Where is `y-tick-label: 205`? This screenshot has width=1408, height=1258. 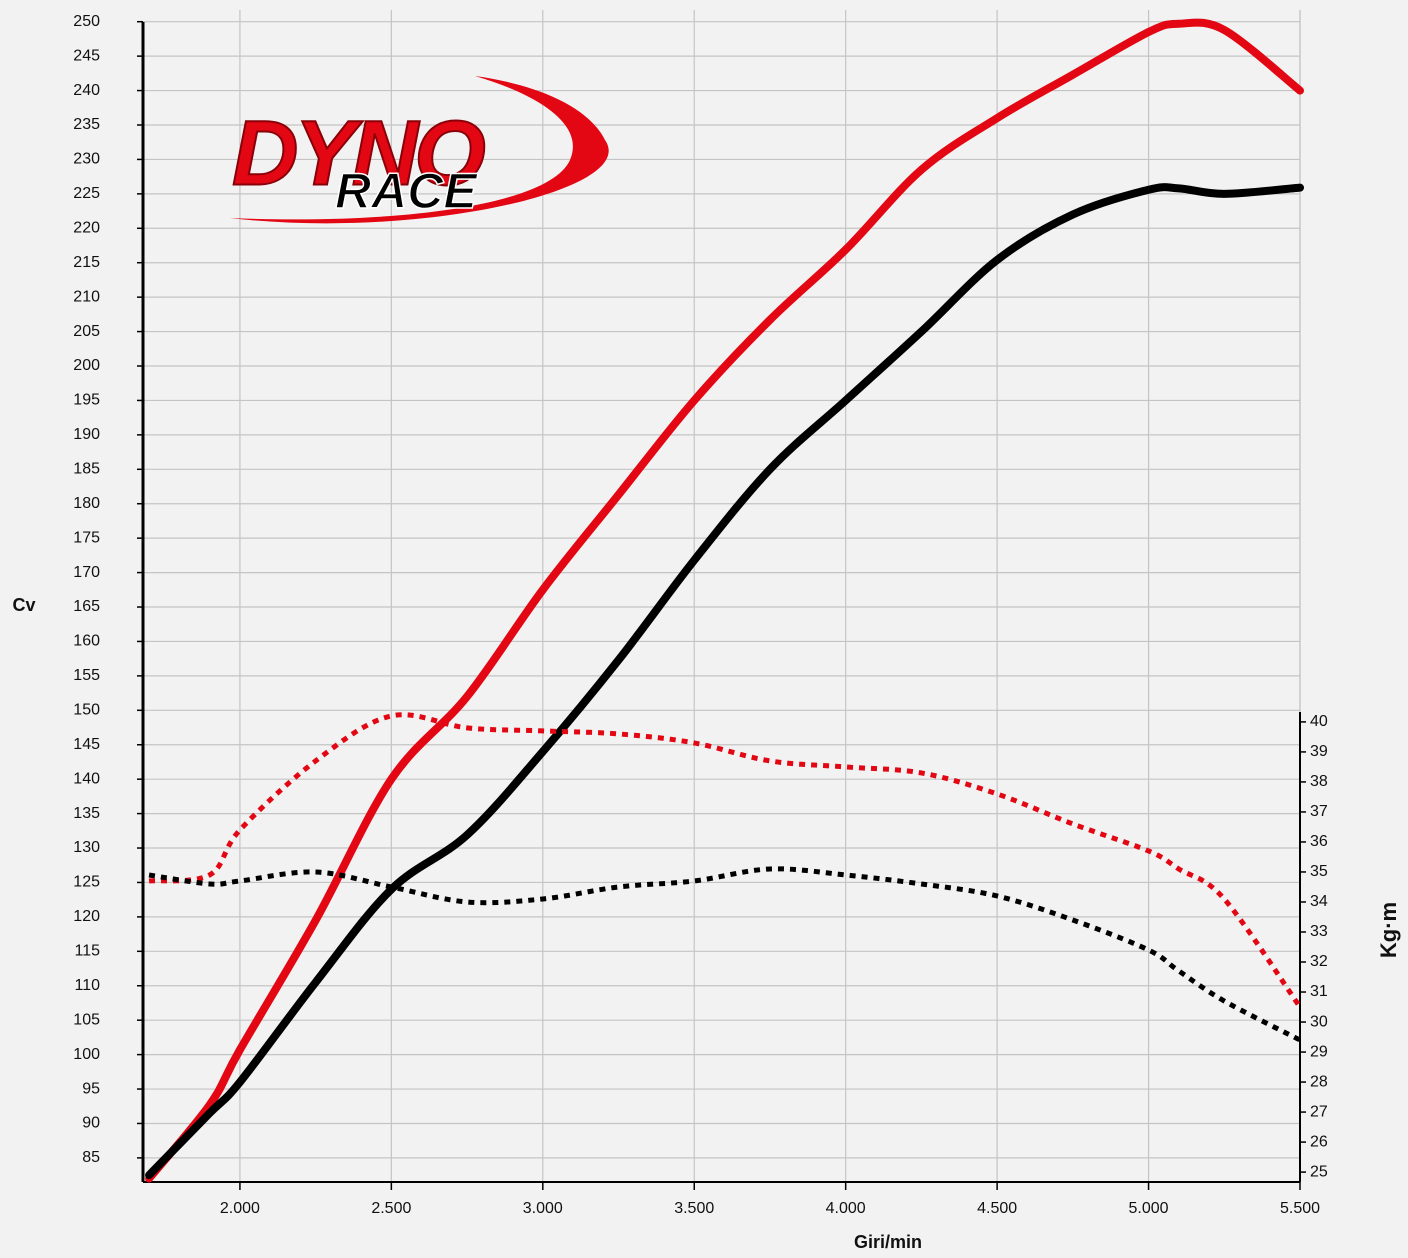 y-tick-label: 205 is located at coordinates (86, 331).